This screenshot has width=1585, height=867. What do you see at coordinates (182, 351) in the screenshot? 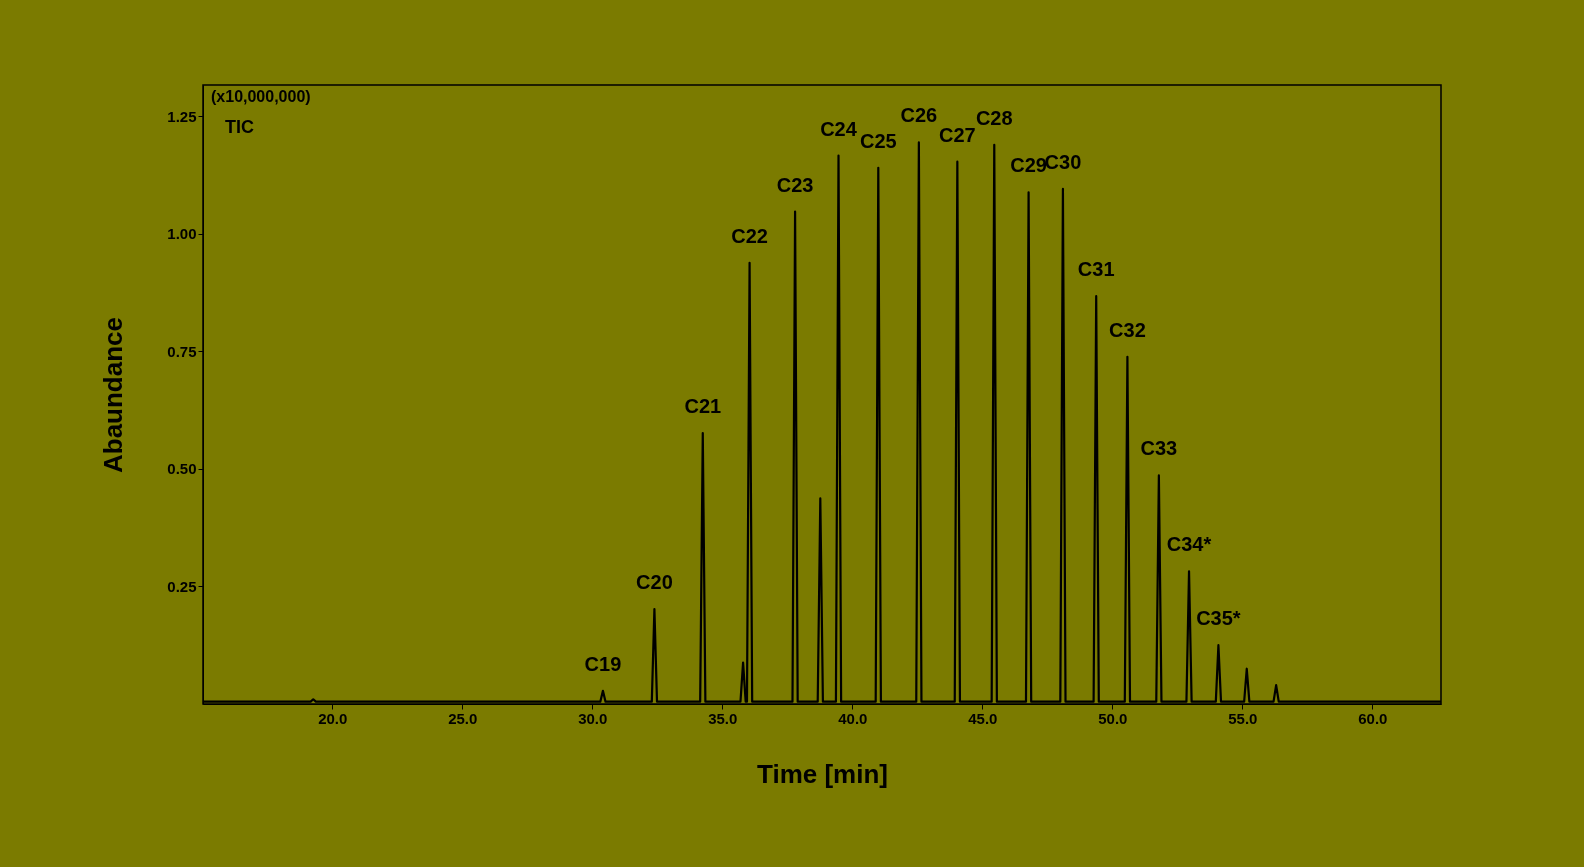
I see `y-tick-label: 0.75` at bounding box center [182, 351].